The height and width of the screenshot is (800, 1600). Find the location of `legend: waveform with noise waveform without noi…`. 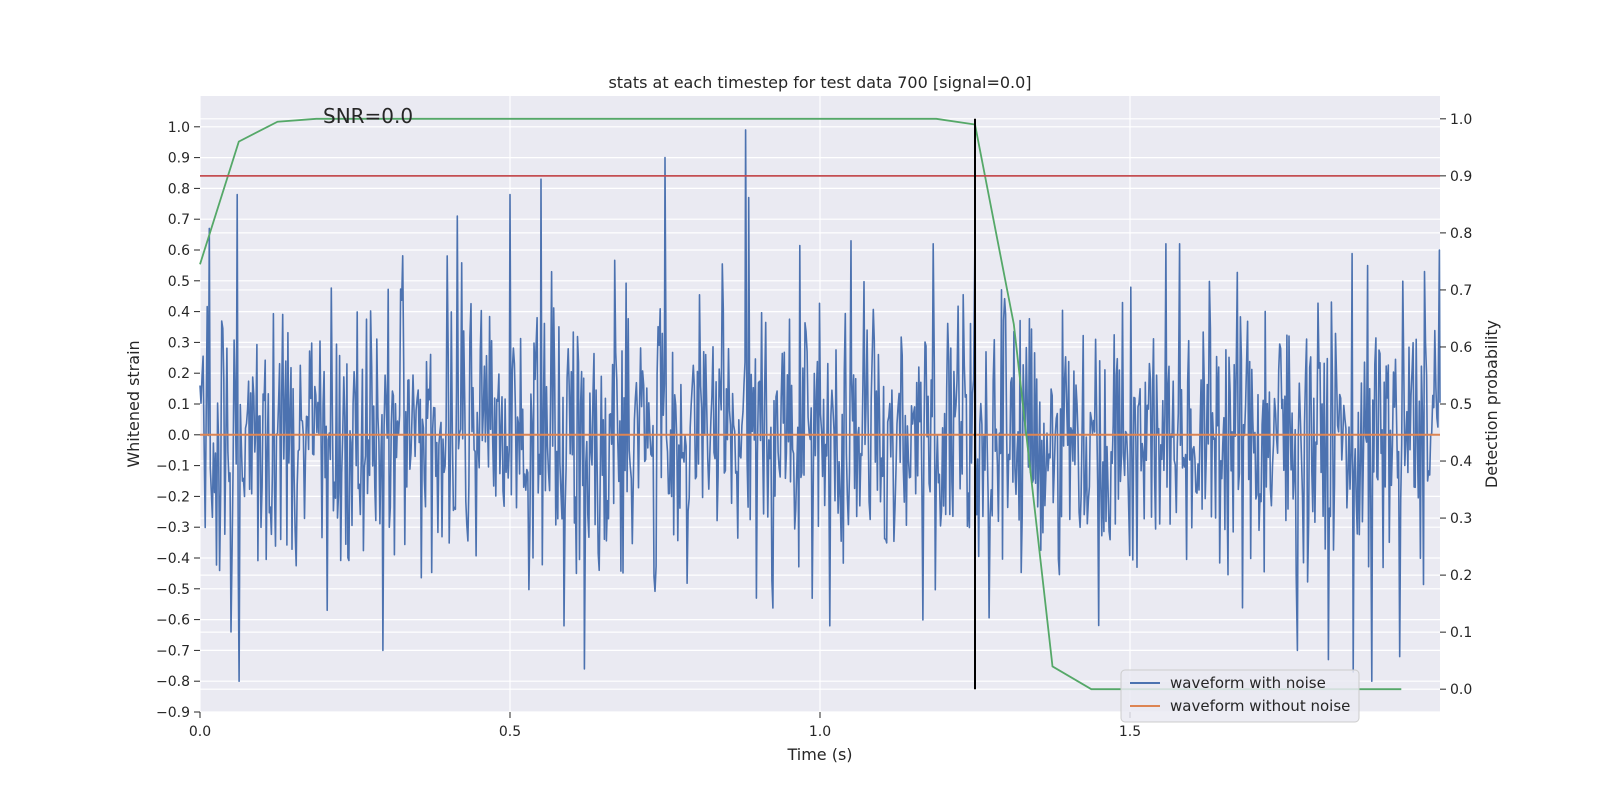

legend: waveform with noise waveform without noi… is located at coordinates (1240, 696).